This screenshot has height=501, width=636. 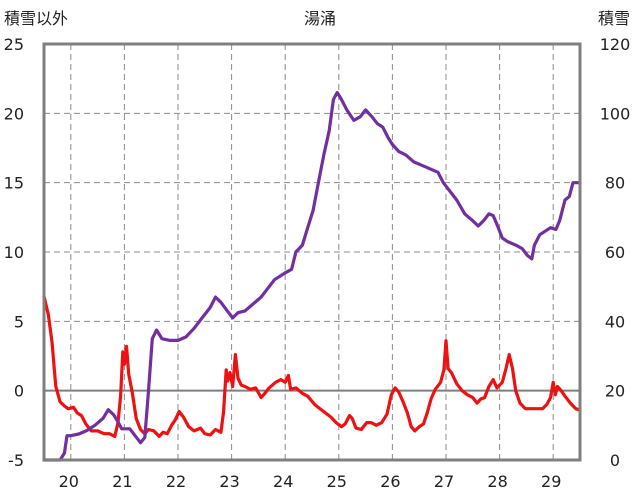 I want to click on right-axis-label: 積雪, so click(x=614, y=18).